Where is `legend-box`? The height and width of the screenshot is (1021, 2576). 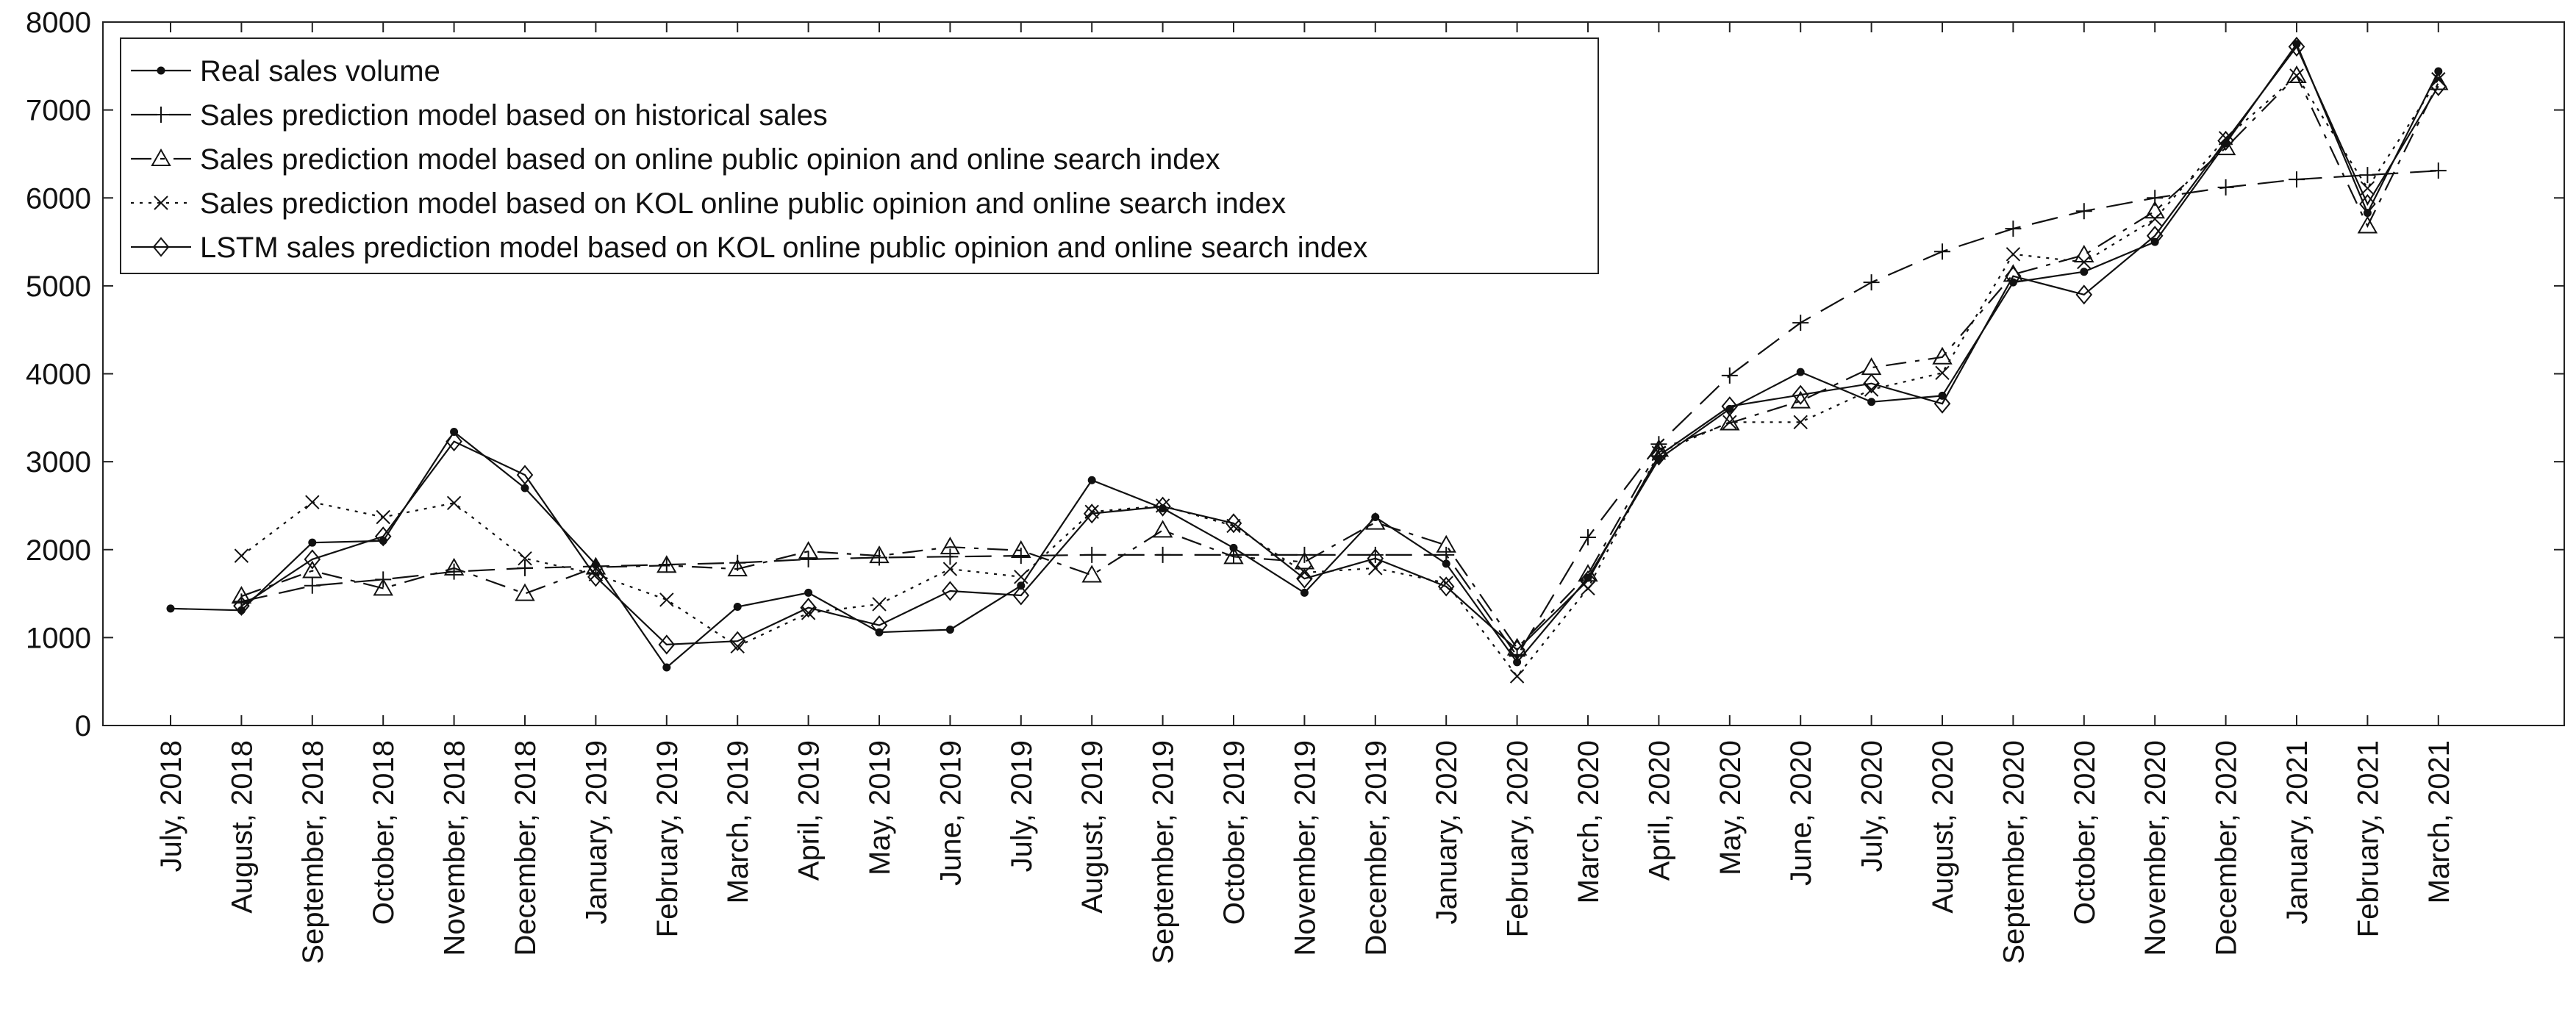
legend-box is located at coordinates (859, 155).